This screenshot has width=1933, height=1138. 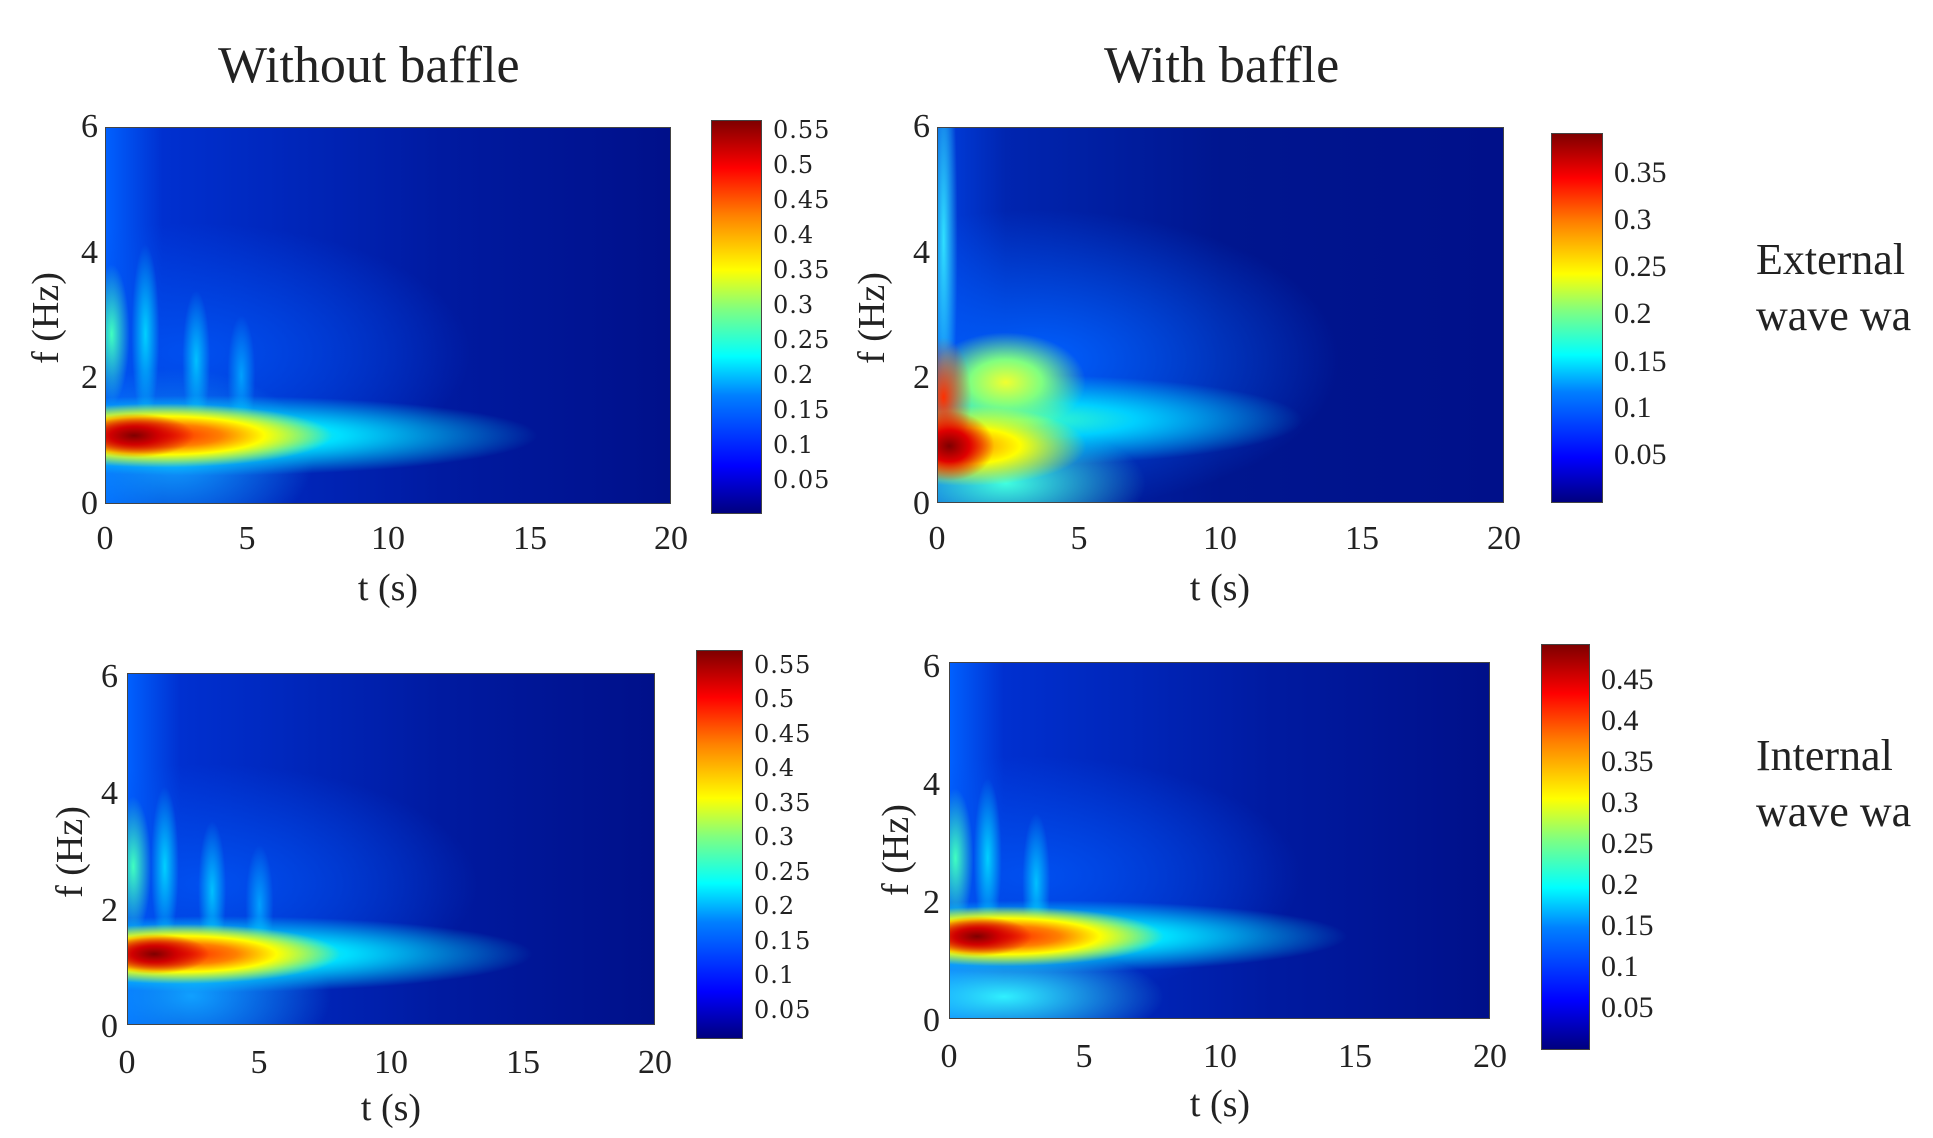 What do you see at coordinates (1833, 784) in the screenshot?
I see `row-label-internal: Internal wave wa` at bounding box center [1833, 784].